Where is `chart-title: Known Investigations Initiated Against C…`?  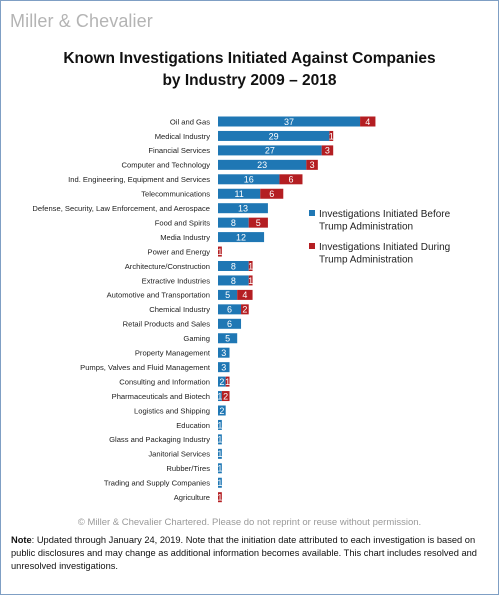
chart-title: Known Investigations Initiated Against C… is located at coordinates (249, 70).